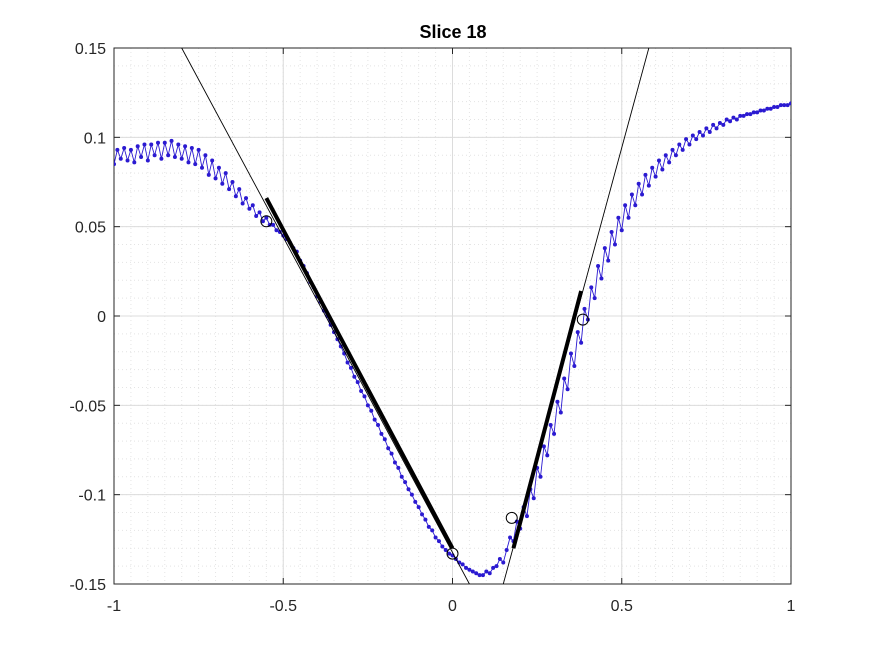 The width and height of the screenshot is (875, 656). I want to click on y-tick-label: -0.05, so click(88, 406).